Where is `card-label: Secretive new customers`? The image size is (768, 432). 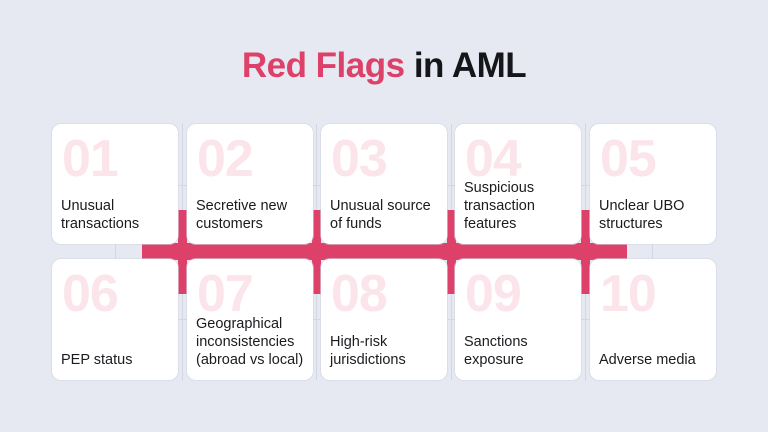
card-label: Secretive new customers is located at coordinates (242, 215).